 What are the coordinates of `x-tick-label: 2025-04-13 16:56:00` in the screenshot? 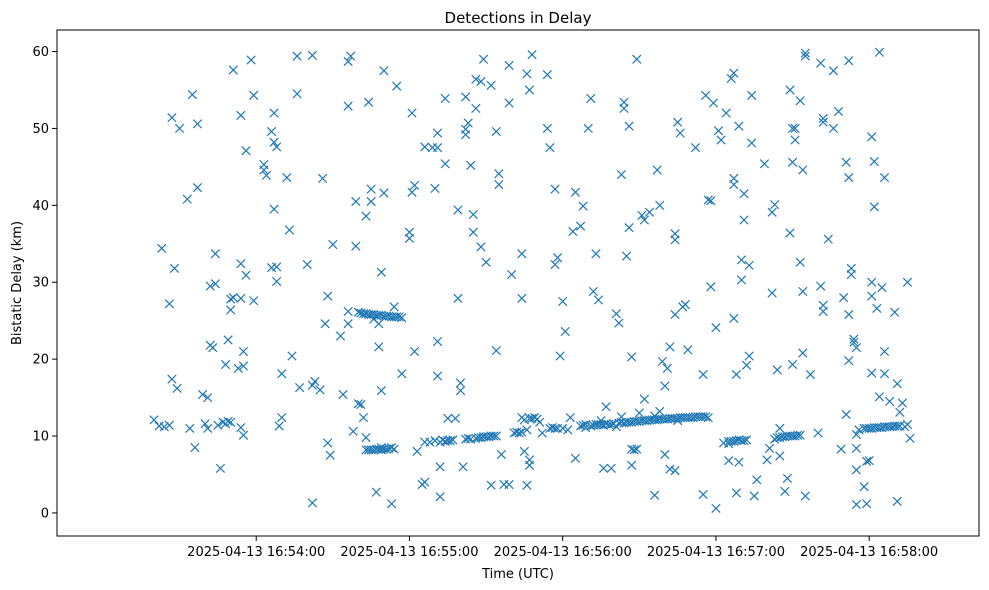 It's located at (563, 552).